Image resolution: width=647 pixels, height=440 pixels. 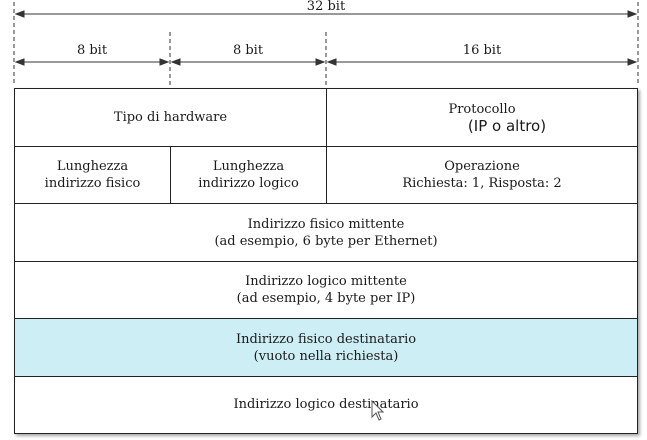 What do you see at coordinates (482, 109) in the screenshot?
I see `protocol-label: Protocollo` at bounding box center [482, 109].